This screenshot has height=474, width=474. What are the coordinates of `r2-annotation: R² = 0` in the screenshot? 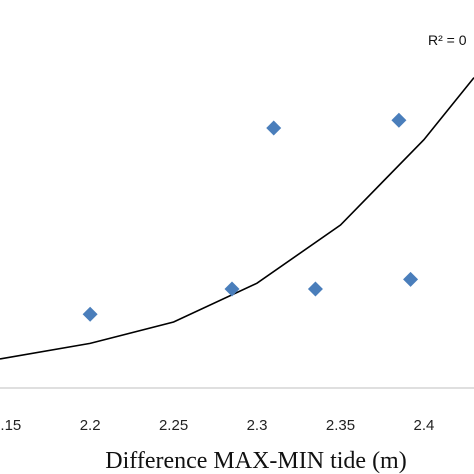 It's located at (447, 40).